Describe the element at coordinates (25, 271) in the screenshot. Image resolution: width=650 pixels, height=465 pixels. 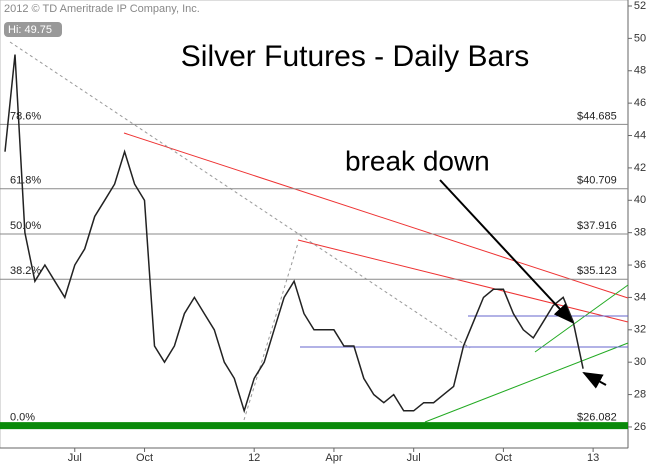
I see `fib-label: 38.2%` at that location.